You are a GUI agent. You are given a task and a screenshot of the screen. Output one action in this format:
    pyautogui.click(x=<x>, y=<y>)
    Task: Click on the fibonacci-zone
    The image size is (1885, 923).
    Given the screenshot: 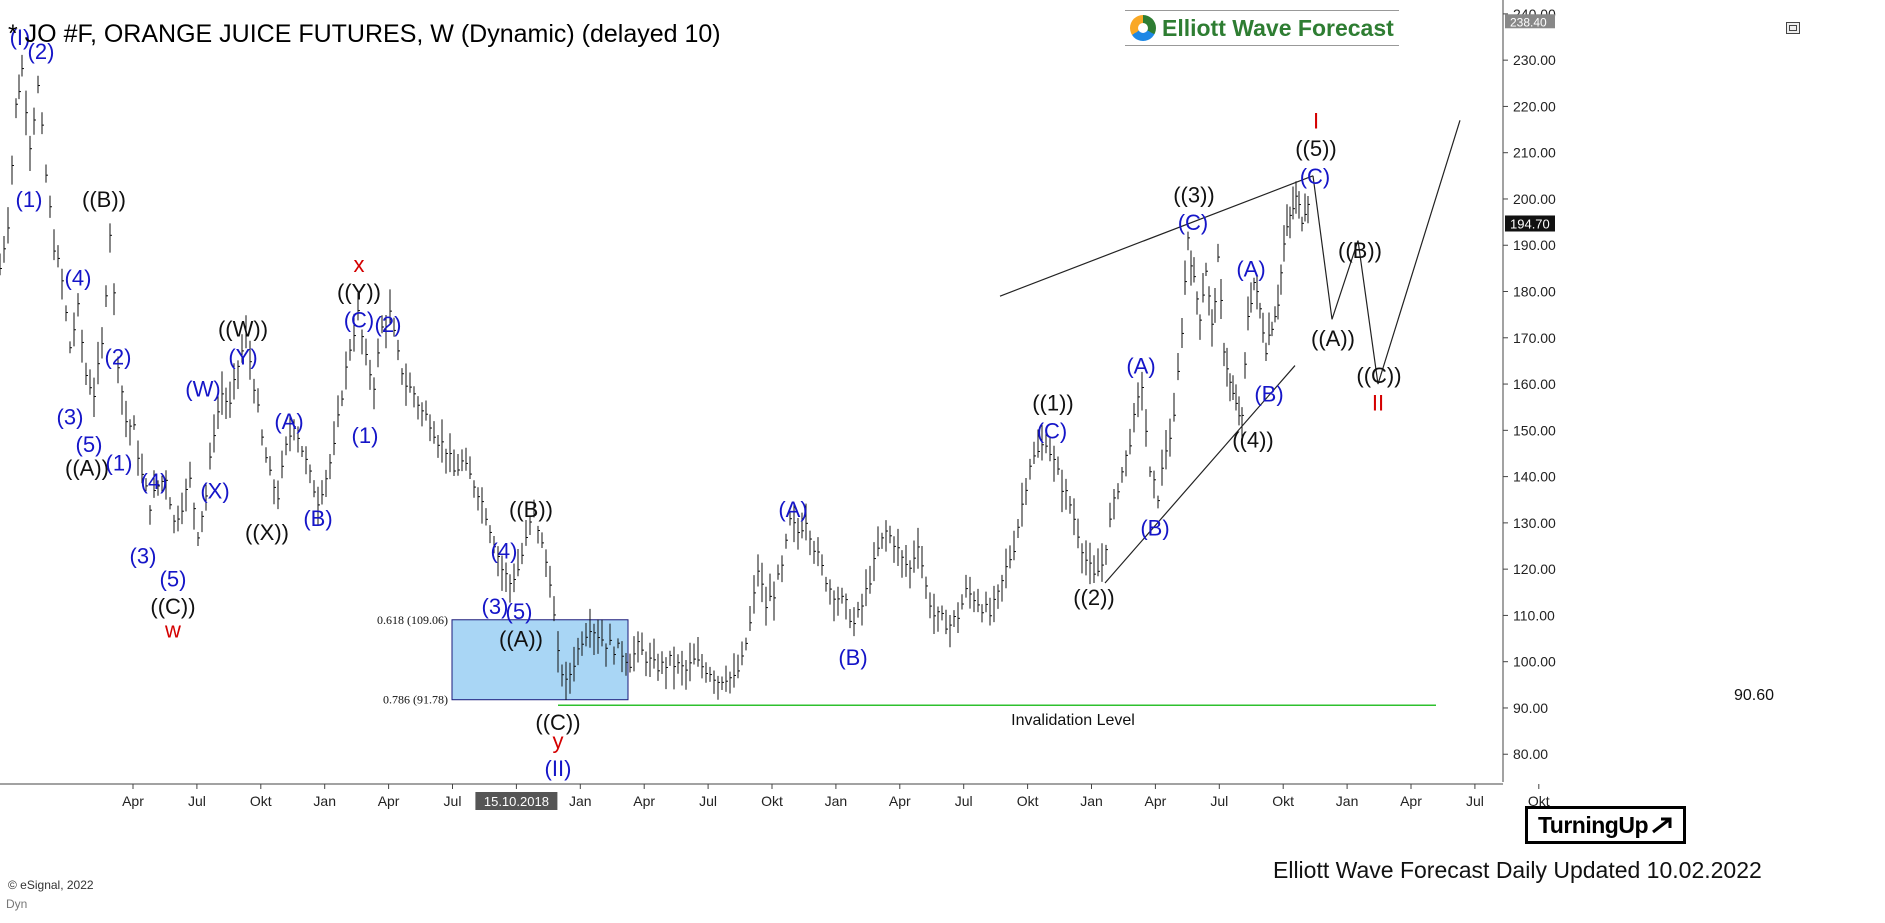 What is the action you would take?
    pyautogui.click(x=540, y=660)
    